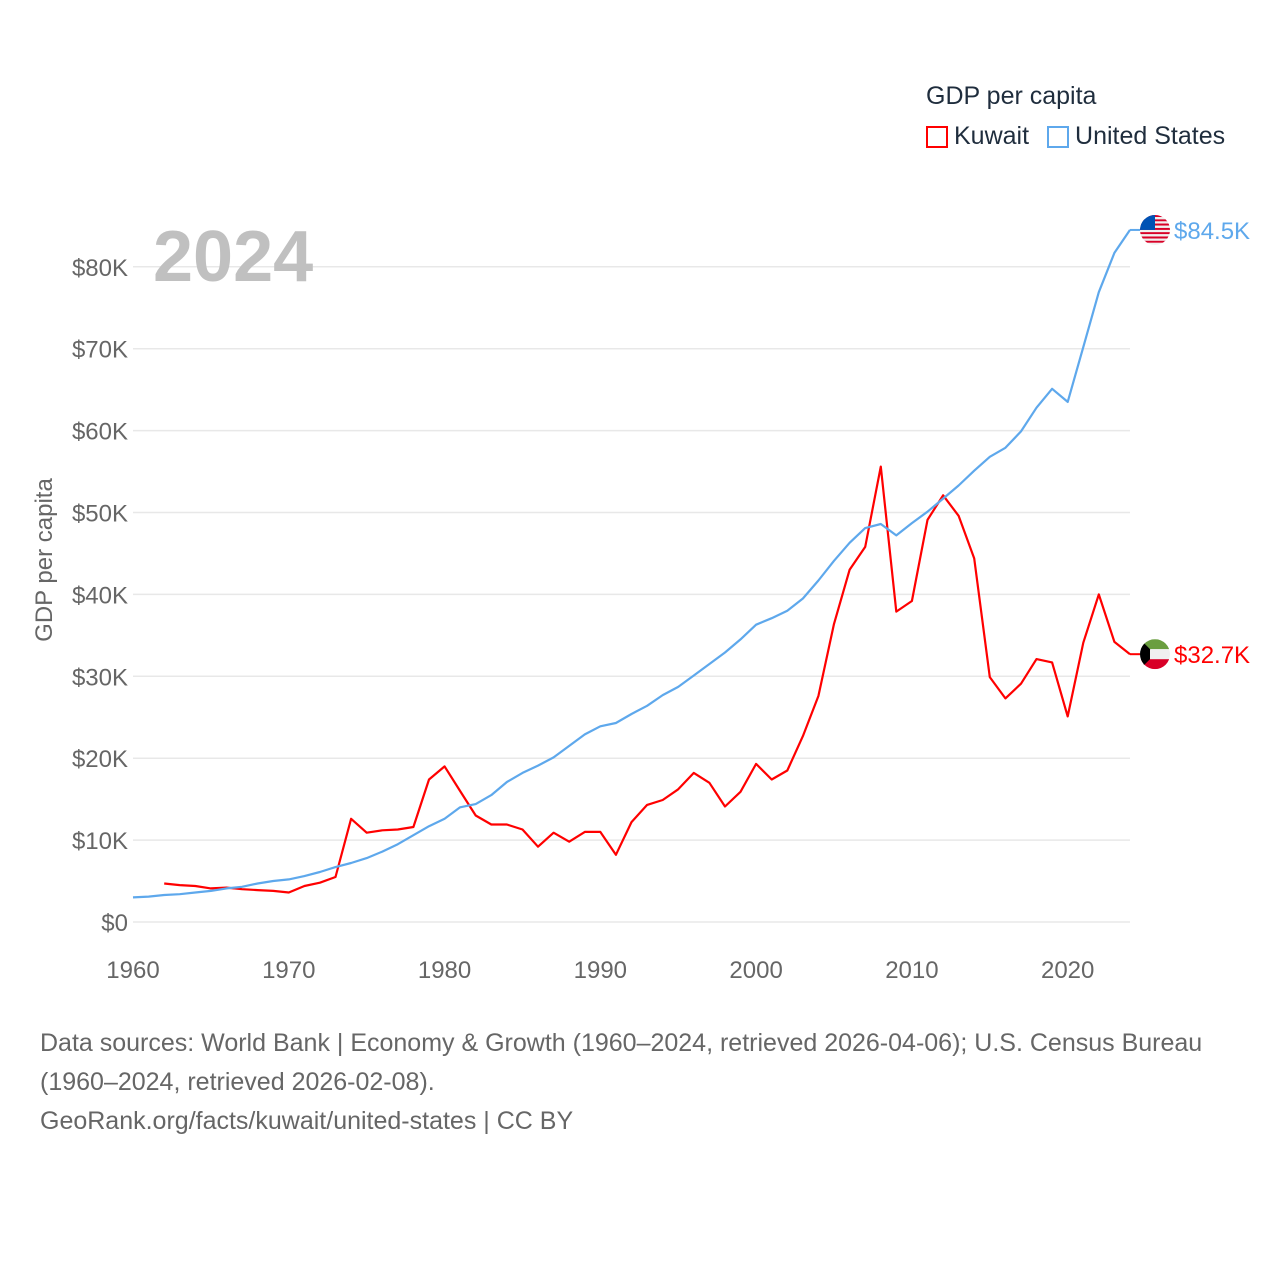 The width and height of the screenshot is (1280, 1280). What do you see at coordinates (100, 677) in the screenshot?
I see `y-tick-label: $30K` at bounding box center [100, 677].